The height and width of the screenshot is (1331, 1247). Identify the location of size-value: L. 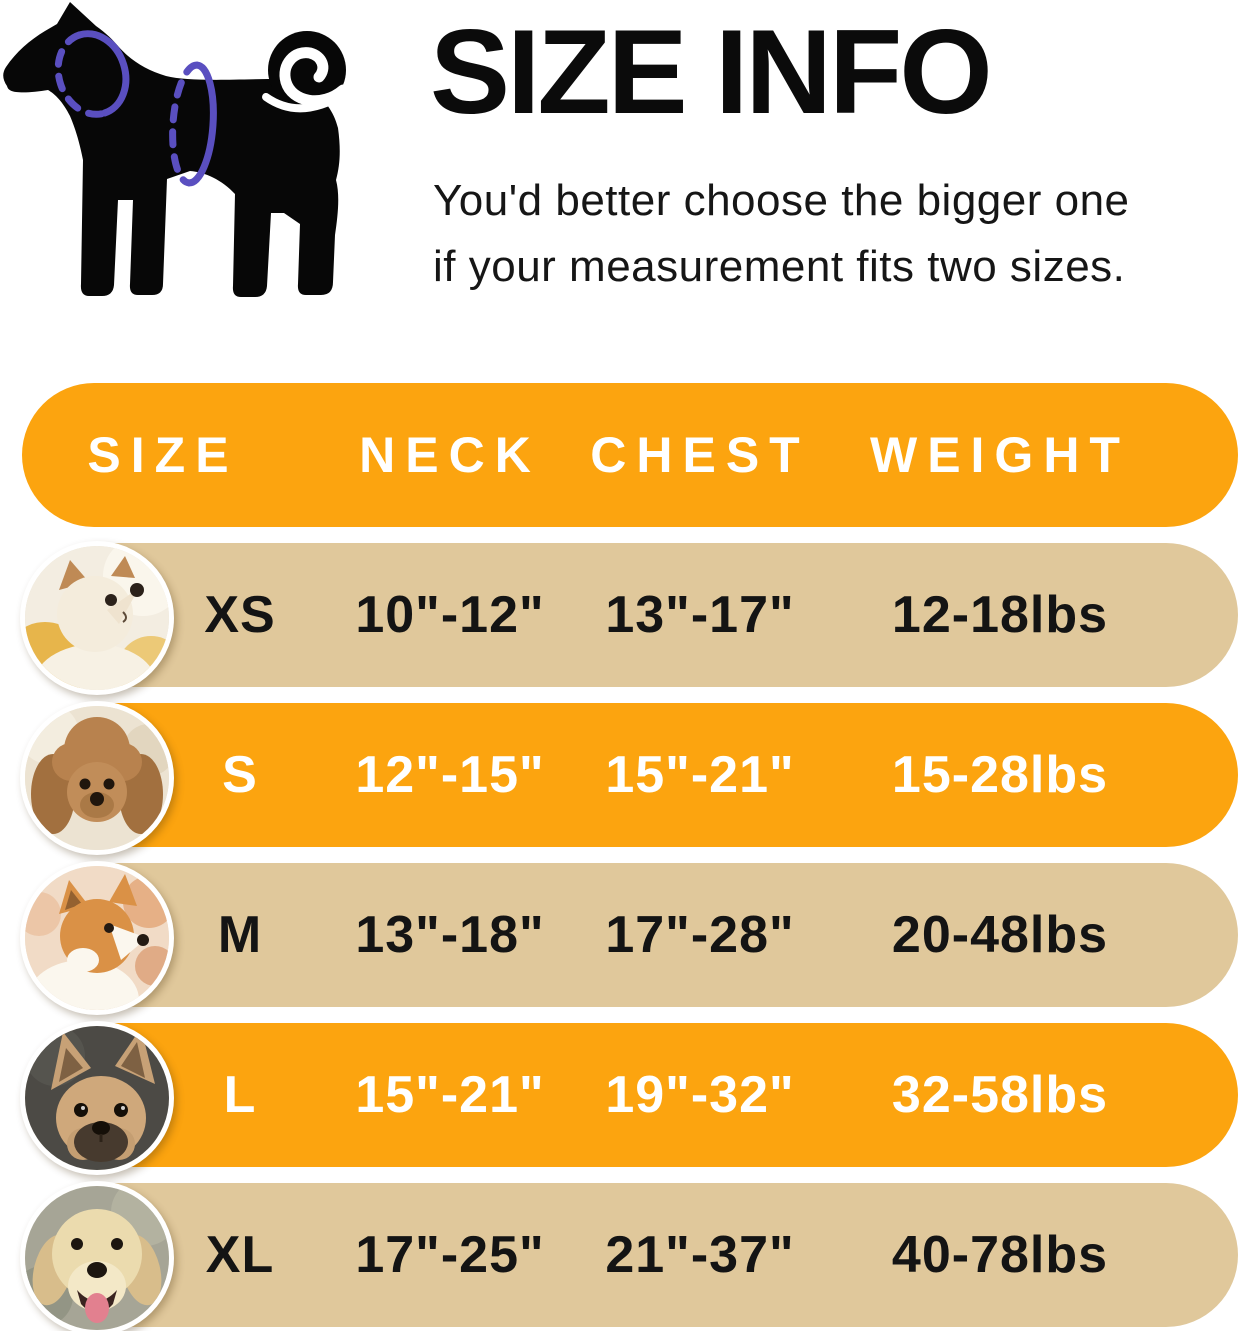
(240, 1095).